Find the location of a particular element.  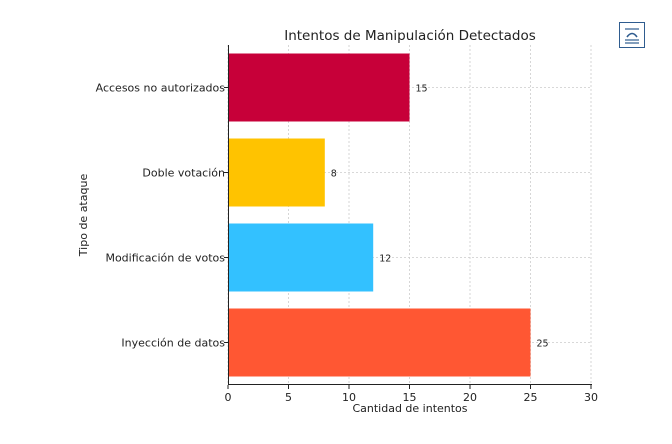

category-label: Accesos no autorizados is located at coordinates (161, 88).